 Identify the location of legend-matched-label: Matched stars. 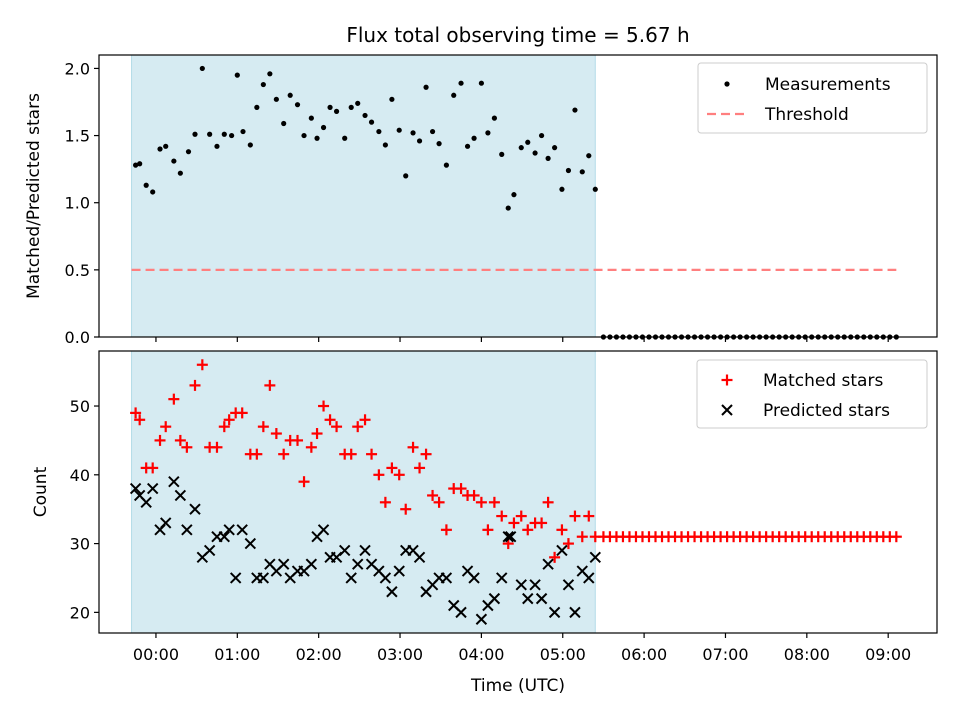
(823, 381).